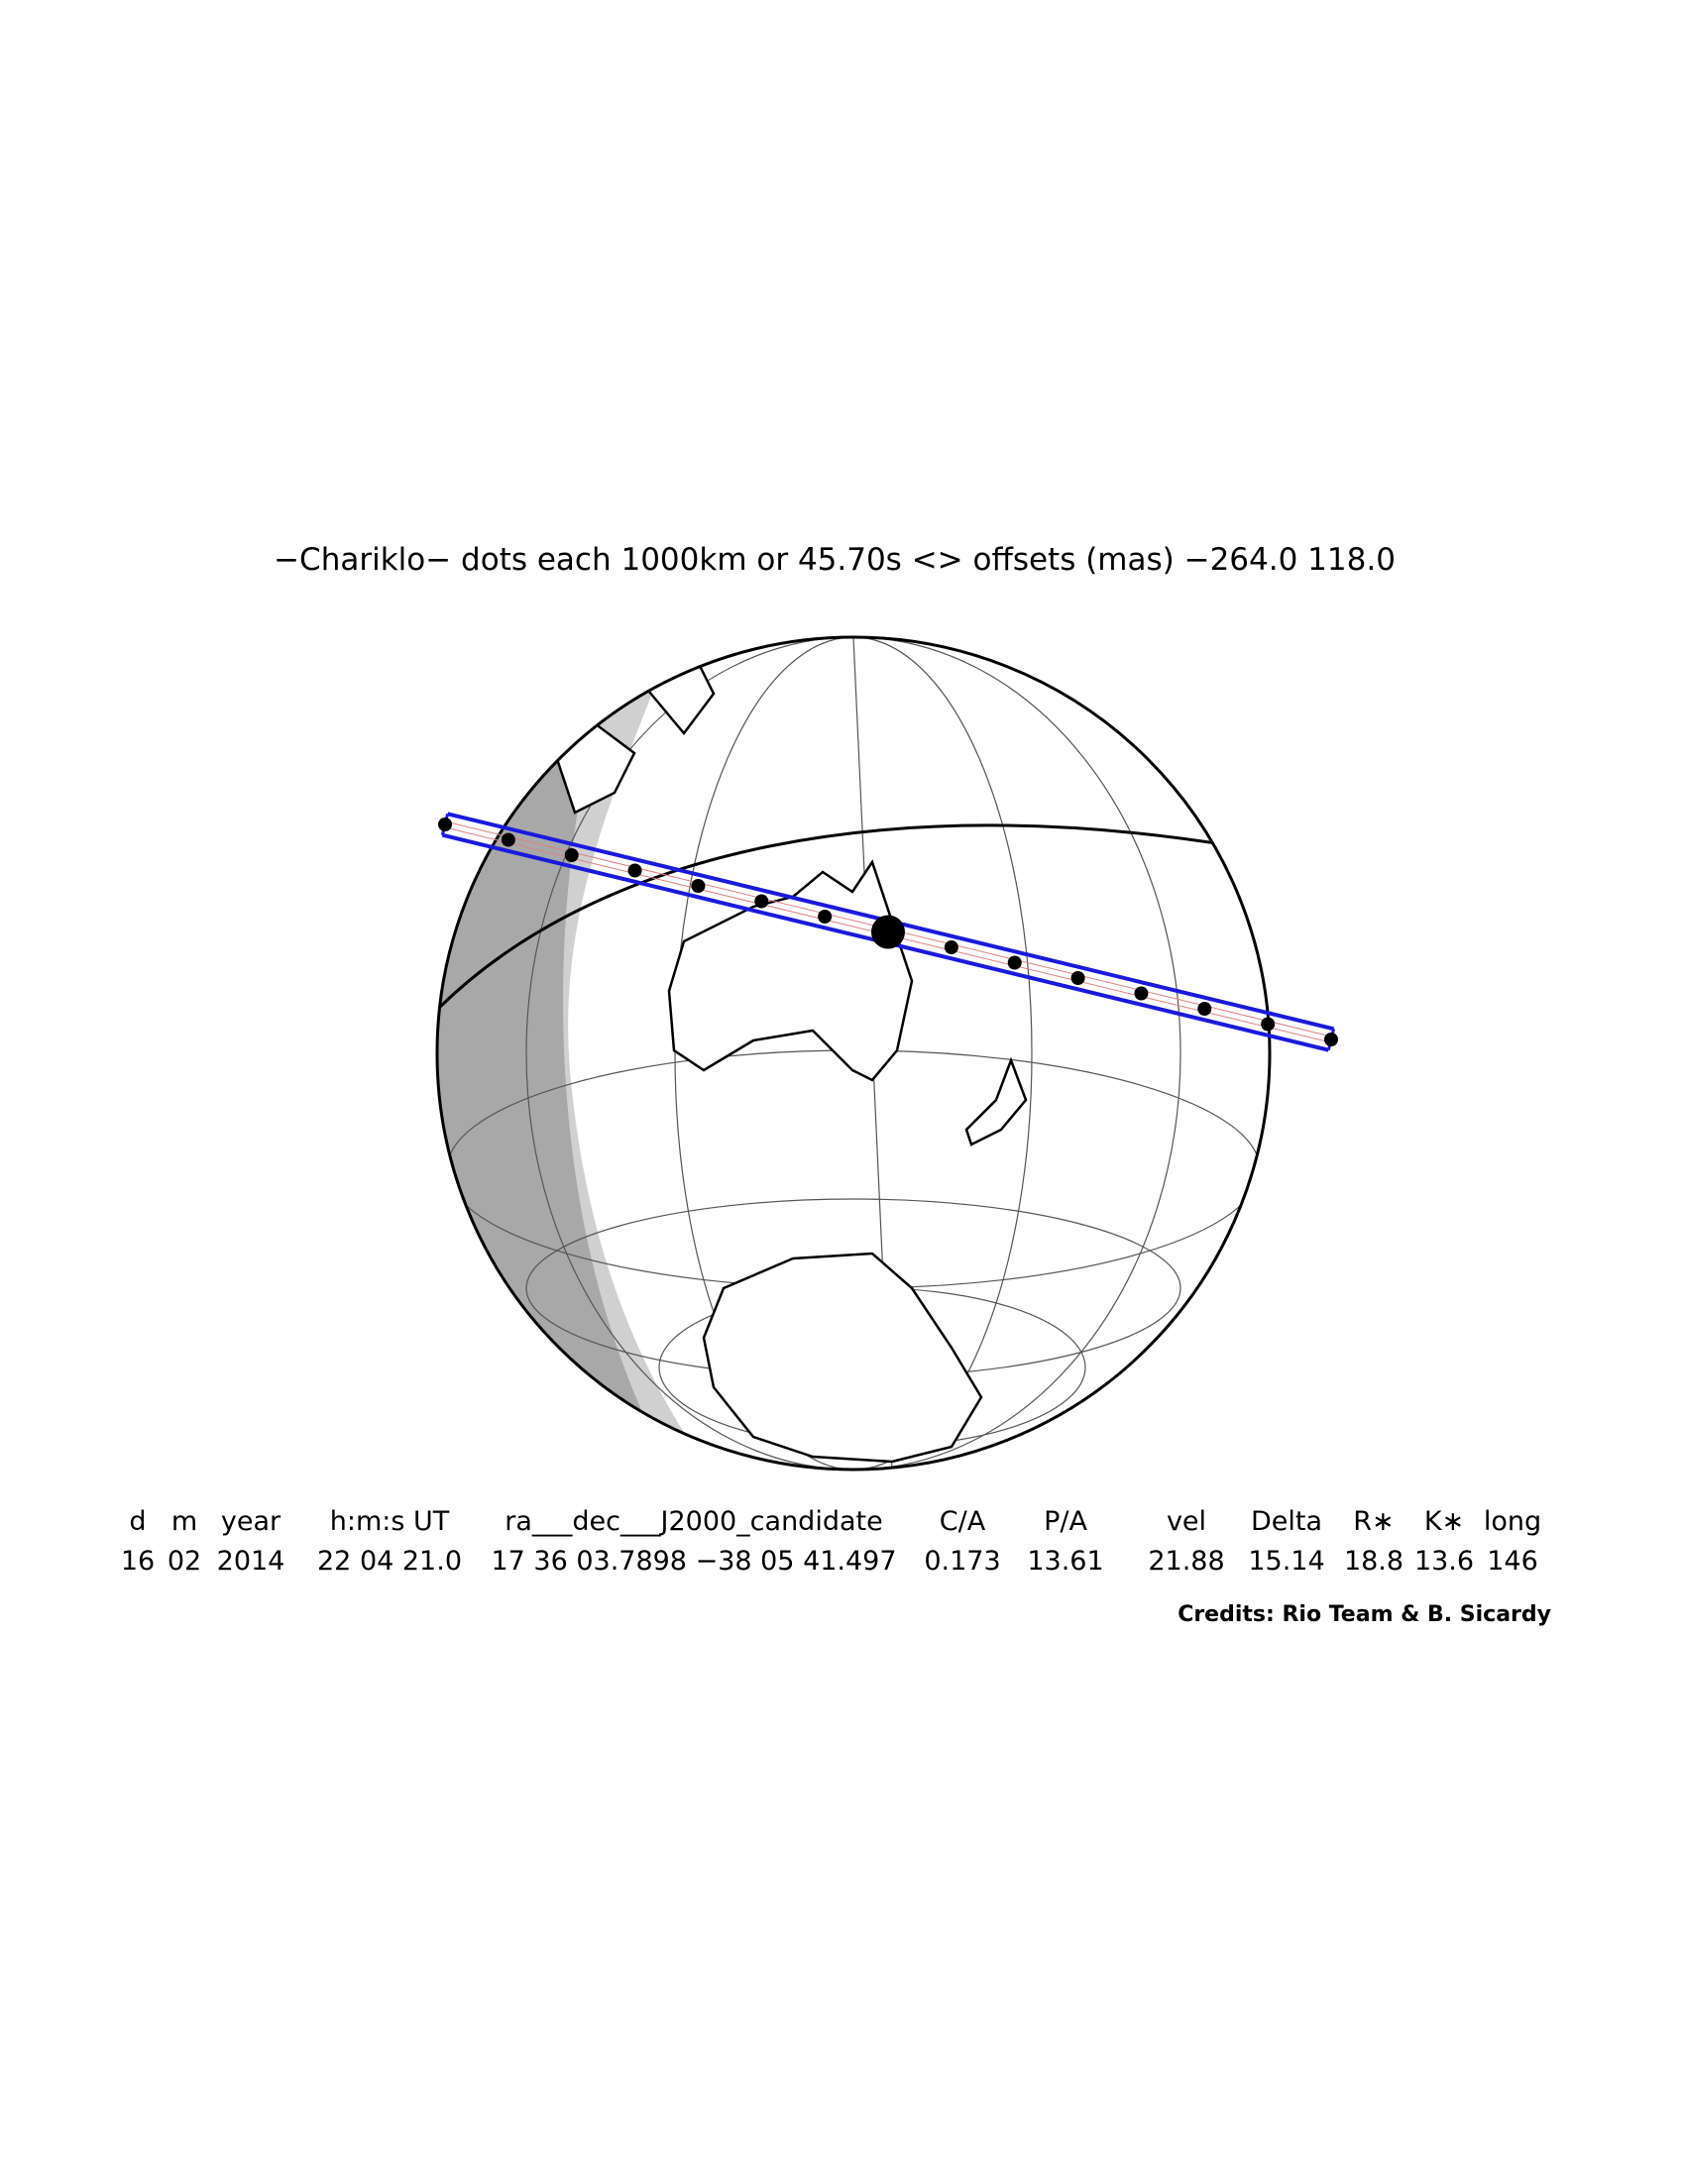 The height and width of the screenshot is (2184, 1685). Describe the element at coordinates (963, 1521) in the screenshot. I see `table-header: C/A` at that location.